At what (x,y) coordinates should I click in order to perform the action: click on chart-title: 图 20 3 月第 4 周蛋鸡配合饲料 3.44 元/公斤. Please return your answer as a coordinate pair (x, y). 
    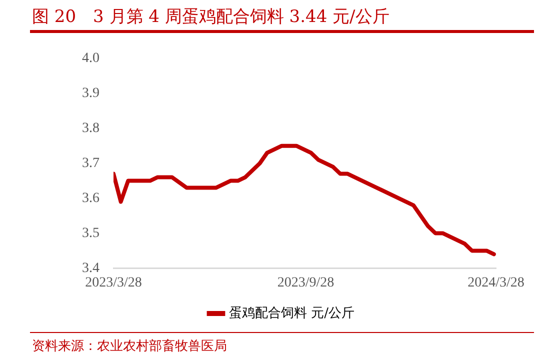
    Looking at the image, I should click on (211, 17).